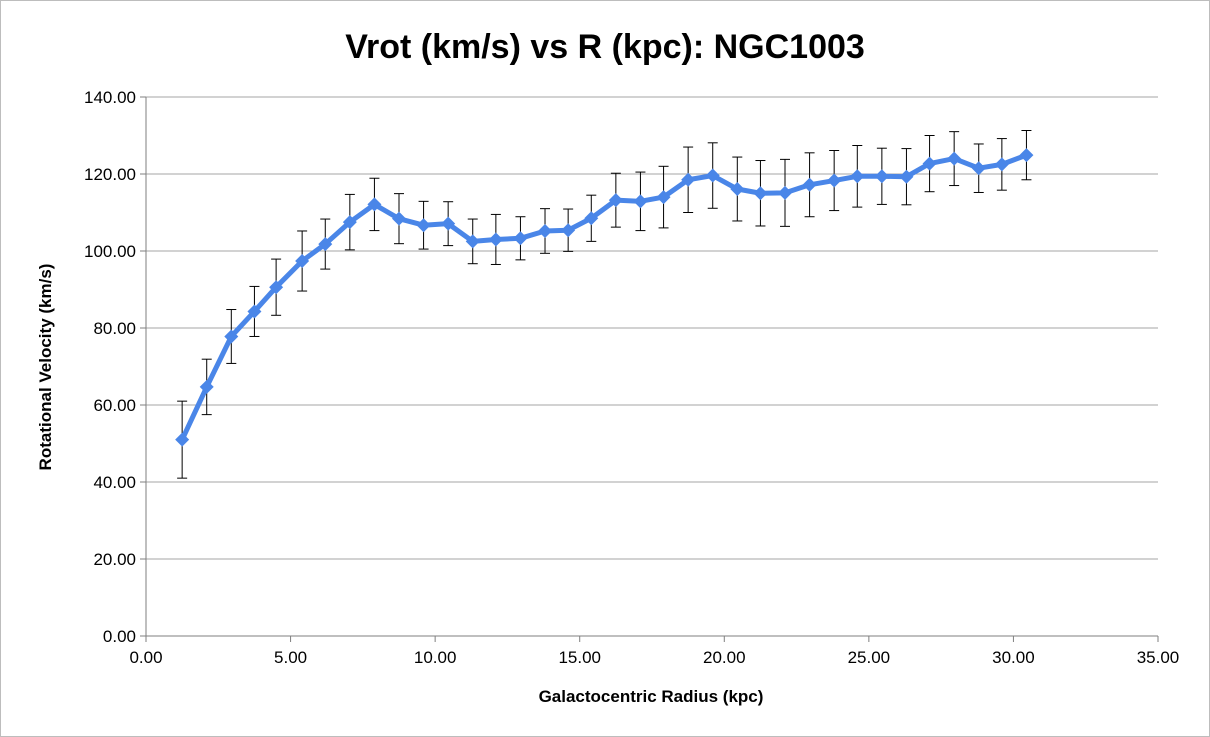  What do you see at coordinates (114, 328) in the screenshot?
I see `y-tick-label: 80.00` at bounding box center [114, 328].